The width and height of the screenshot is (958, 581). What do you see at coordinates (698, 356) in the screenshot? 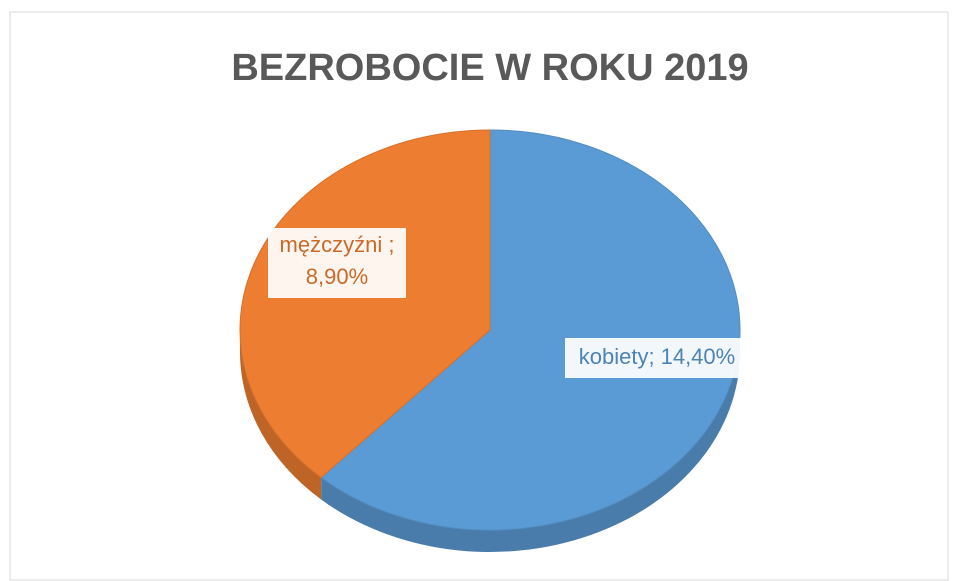
I see `data-label-part: 14,40%` at bounding box center [698, 356].